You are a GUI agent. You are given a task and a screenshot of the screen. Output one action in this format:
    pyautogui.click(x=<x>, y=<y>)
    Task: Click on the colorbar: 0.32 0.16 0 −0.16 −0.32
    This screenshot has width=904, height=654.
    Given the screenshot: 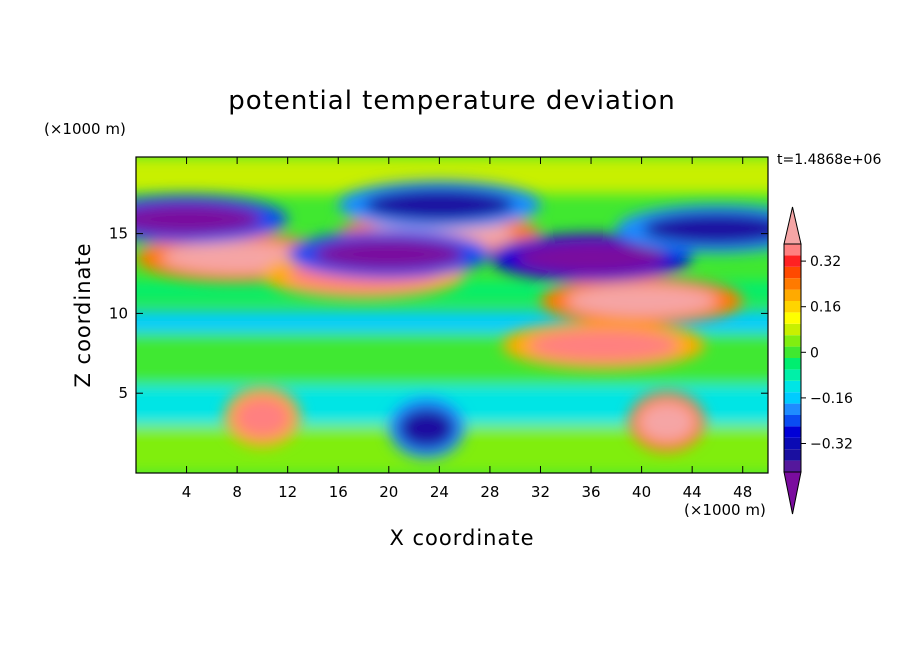 What is the action you would take?
    pyautogui.click(x=818, y=360)
    